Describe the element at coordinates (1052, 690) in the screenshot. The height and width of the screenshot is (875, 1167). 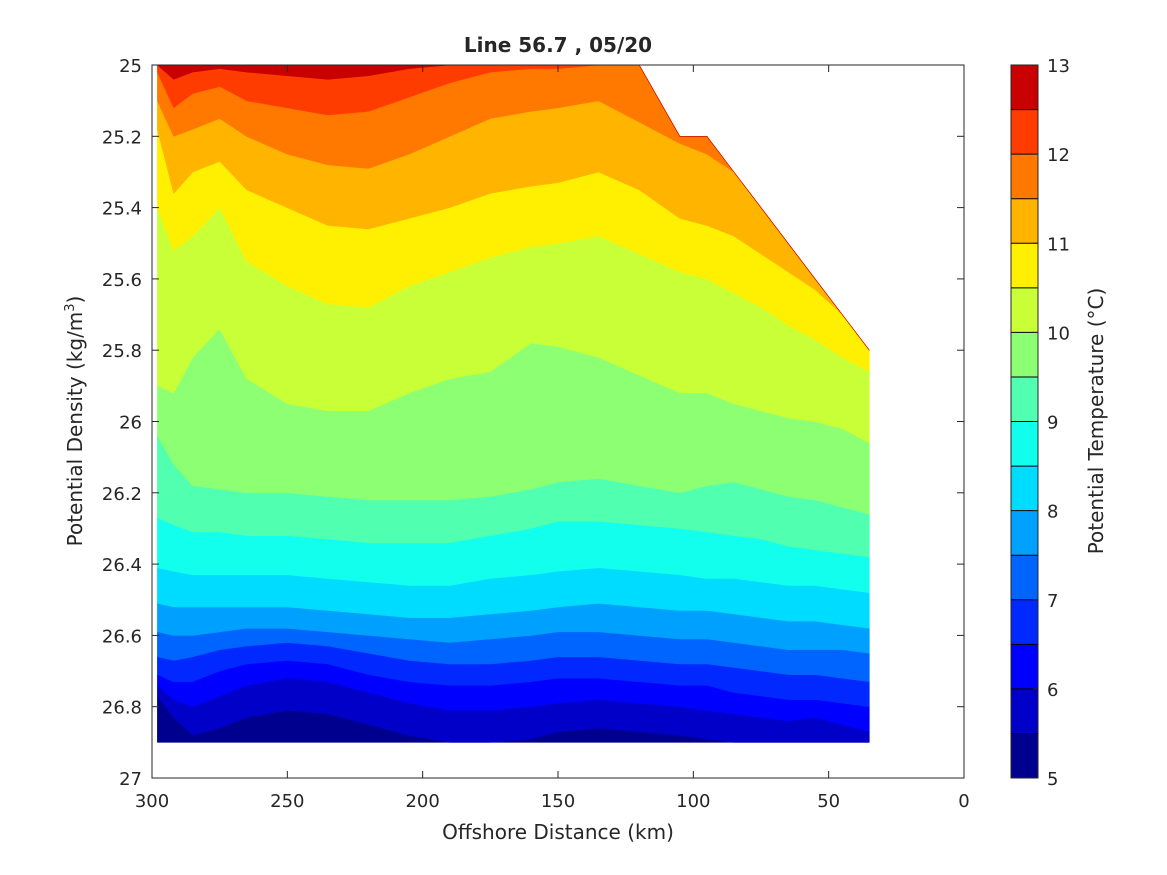
I see `colorbar-tick-label: 6` at that location.